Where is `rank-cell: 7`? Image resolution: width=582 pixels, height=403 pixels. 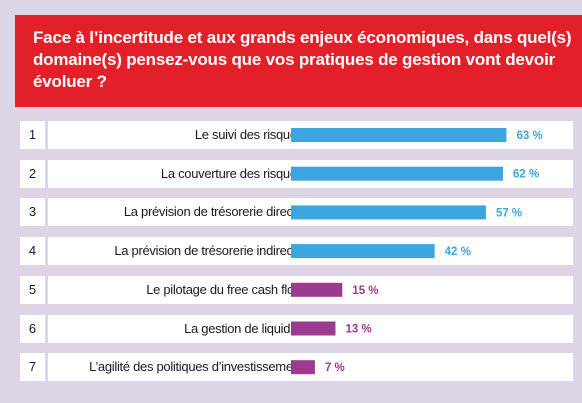
rank-cell: 7 is located at coordinates (32, 367).